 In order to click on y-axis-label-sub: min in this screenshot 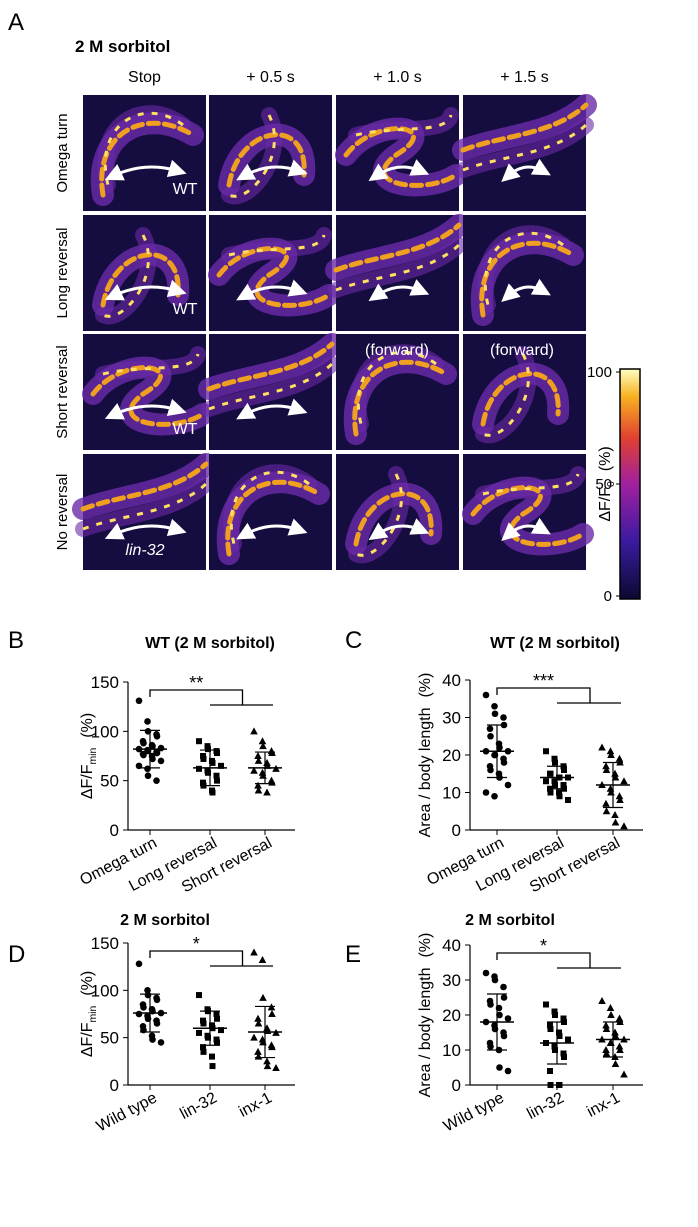, I will do `click(93, 756)`.